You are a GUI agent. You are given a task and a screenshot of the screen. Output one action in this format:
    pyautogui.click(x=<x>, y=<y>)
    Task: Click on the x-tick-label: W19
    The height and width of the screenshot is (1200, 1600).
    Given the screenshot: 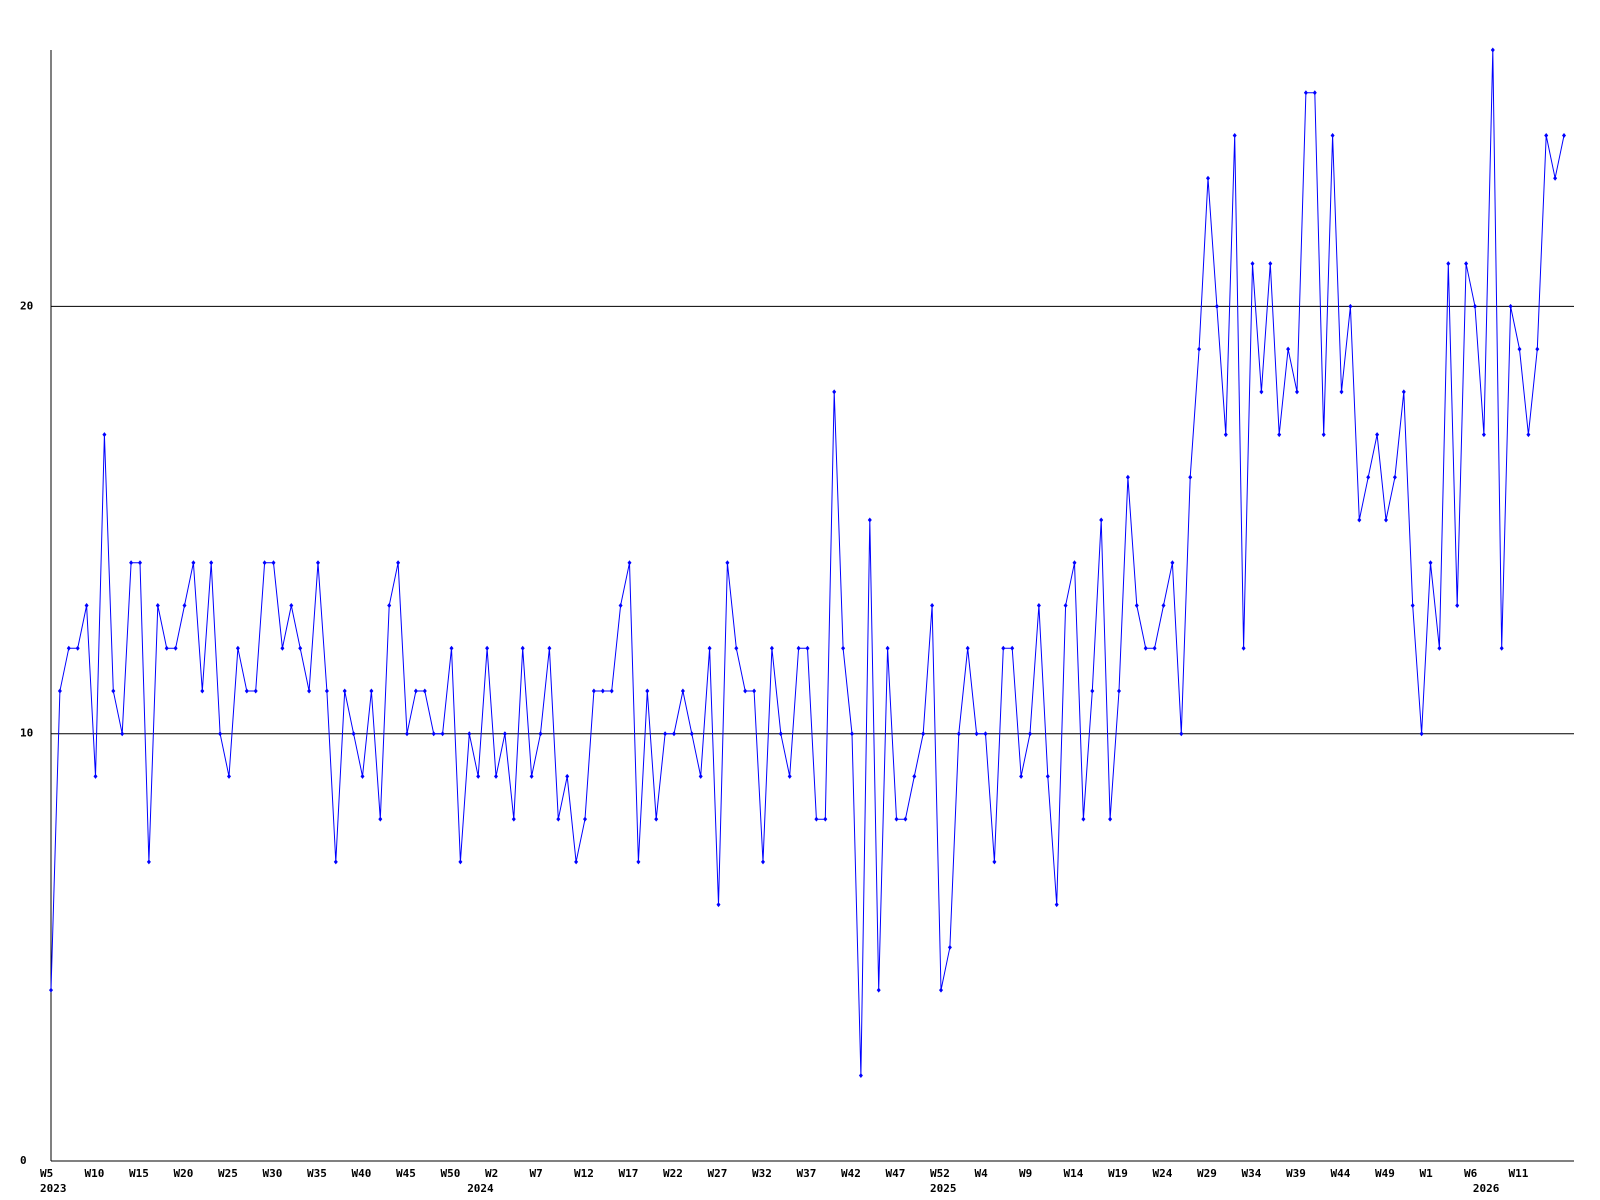 What is the action you would take?
    pyautogui.click(x=1118, y=1173)
    